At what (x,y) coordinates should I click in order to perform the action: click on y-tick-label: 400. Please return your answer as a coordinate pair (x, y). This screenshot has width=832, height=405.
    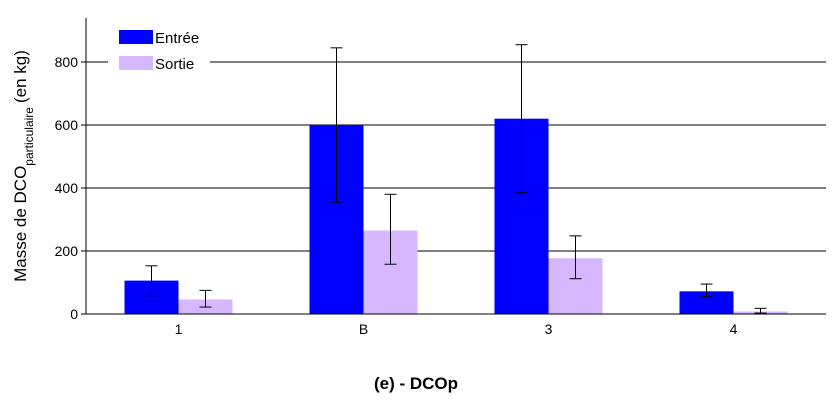
    Looking at the image, I should click on (67, 188).